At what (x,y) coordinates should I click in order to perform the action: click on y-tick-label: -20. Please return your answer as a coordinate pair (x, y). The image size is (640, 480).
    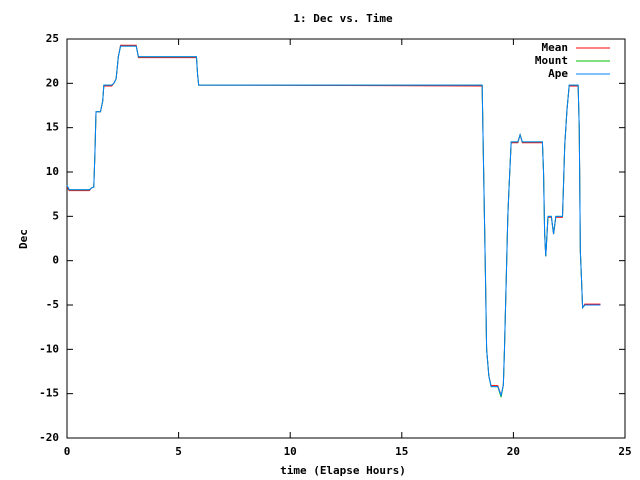
    Looking at the image, I should click on (49, 437).